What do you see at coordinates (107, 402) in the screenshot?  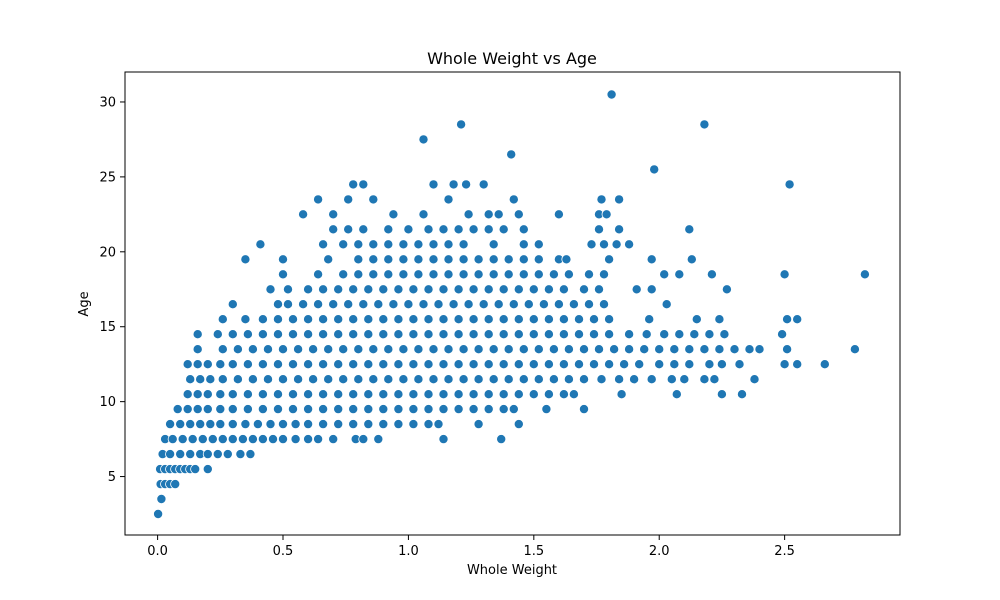 I see `y-tick-label: 10` at bounding box center [107, 402].